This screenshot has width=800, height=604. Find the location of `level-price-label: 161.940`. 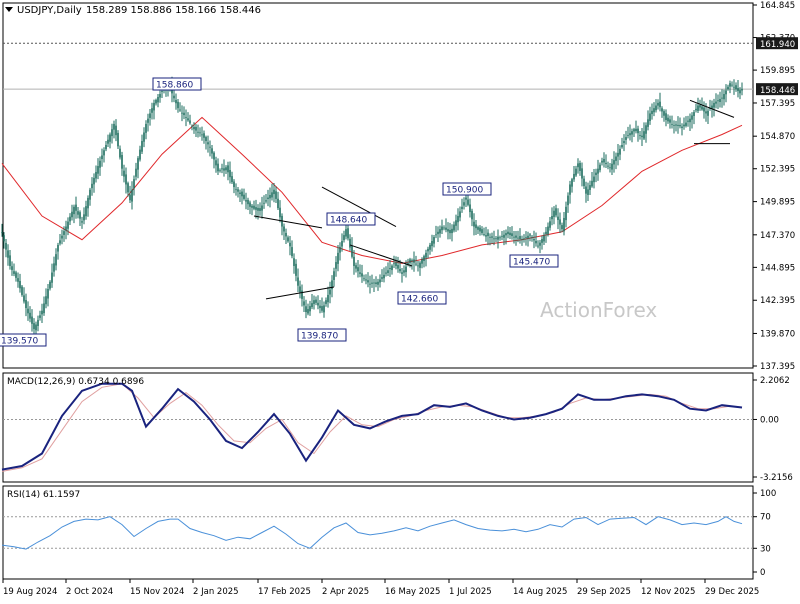

level-price-label: 161.940 is located at coordinates (777, 45).